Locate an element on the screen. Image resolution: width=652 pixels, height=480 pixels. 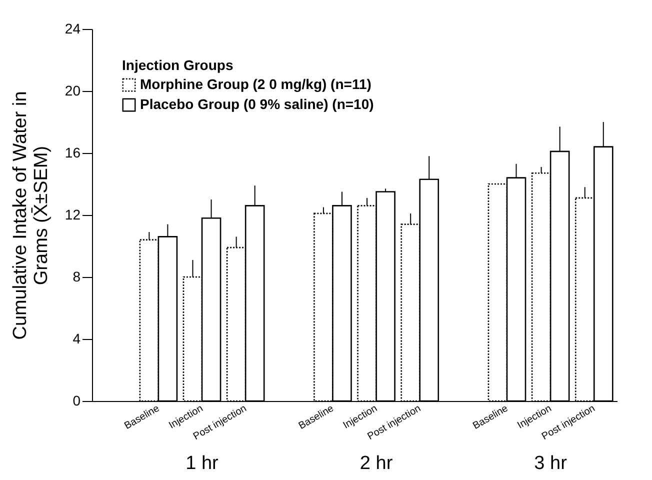
y-tick-label: 12 is located at coordinates (72, 214).